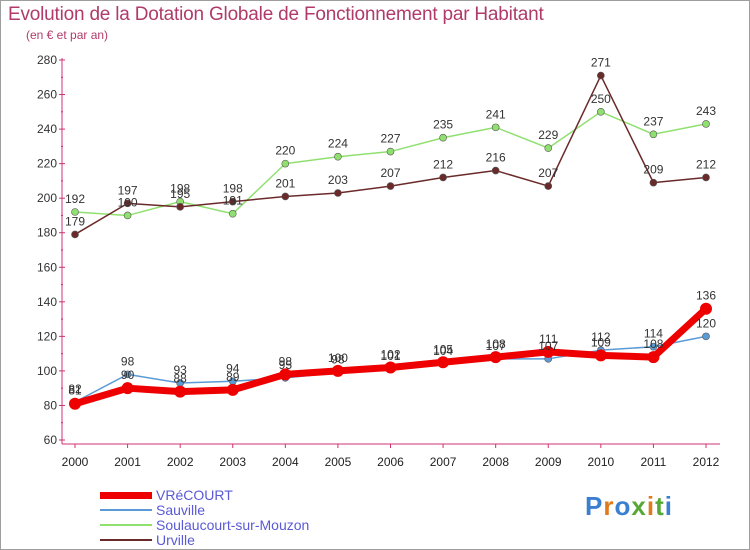  Describe the element at coordinates (127, 462) in the screenshot. I see `x-tick-label: 2001` at that location.